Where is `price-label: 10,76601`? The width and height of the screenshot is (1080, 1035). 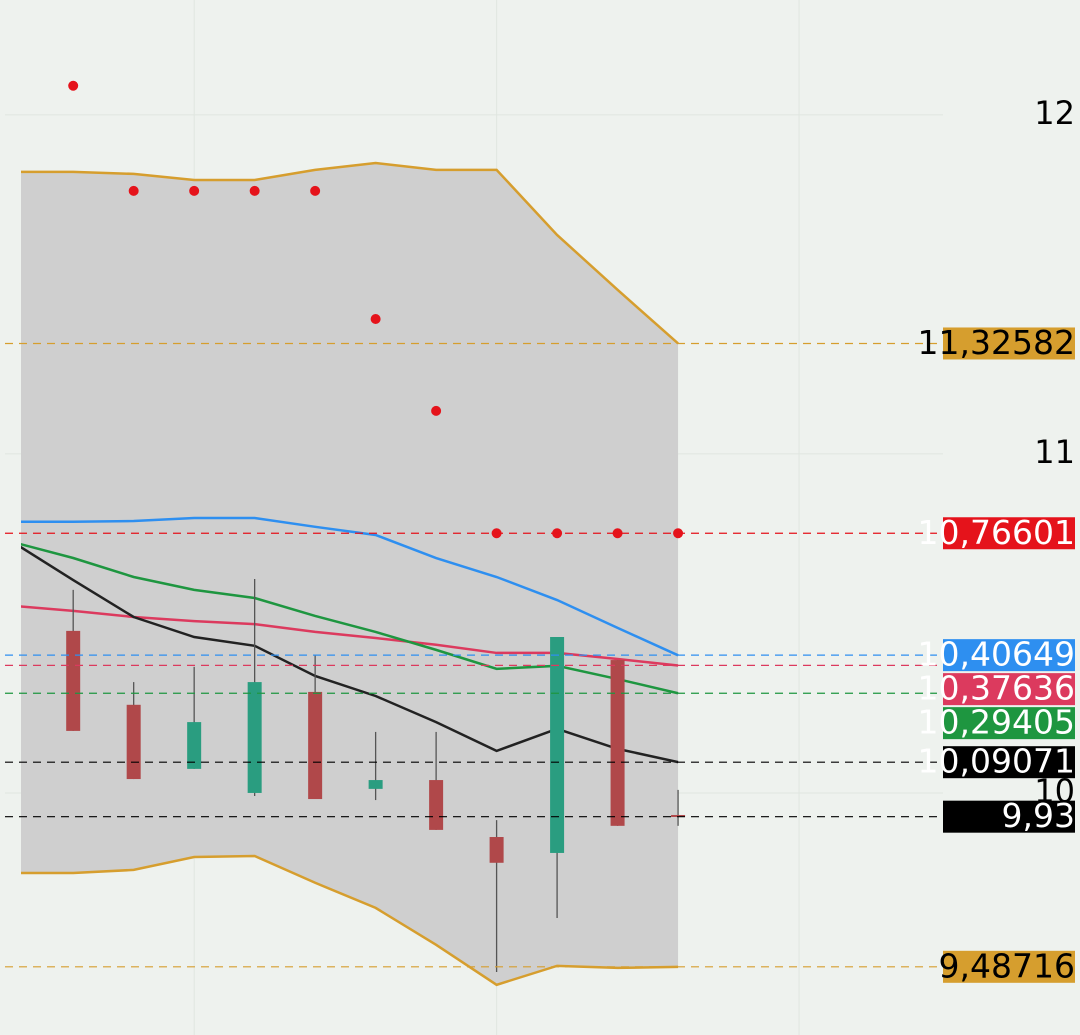
price-label: 10,76601 is located at coordinates (996, 532).